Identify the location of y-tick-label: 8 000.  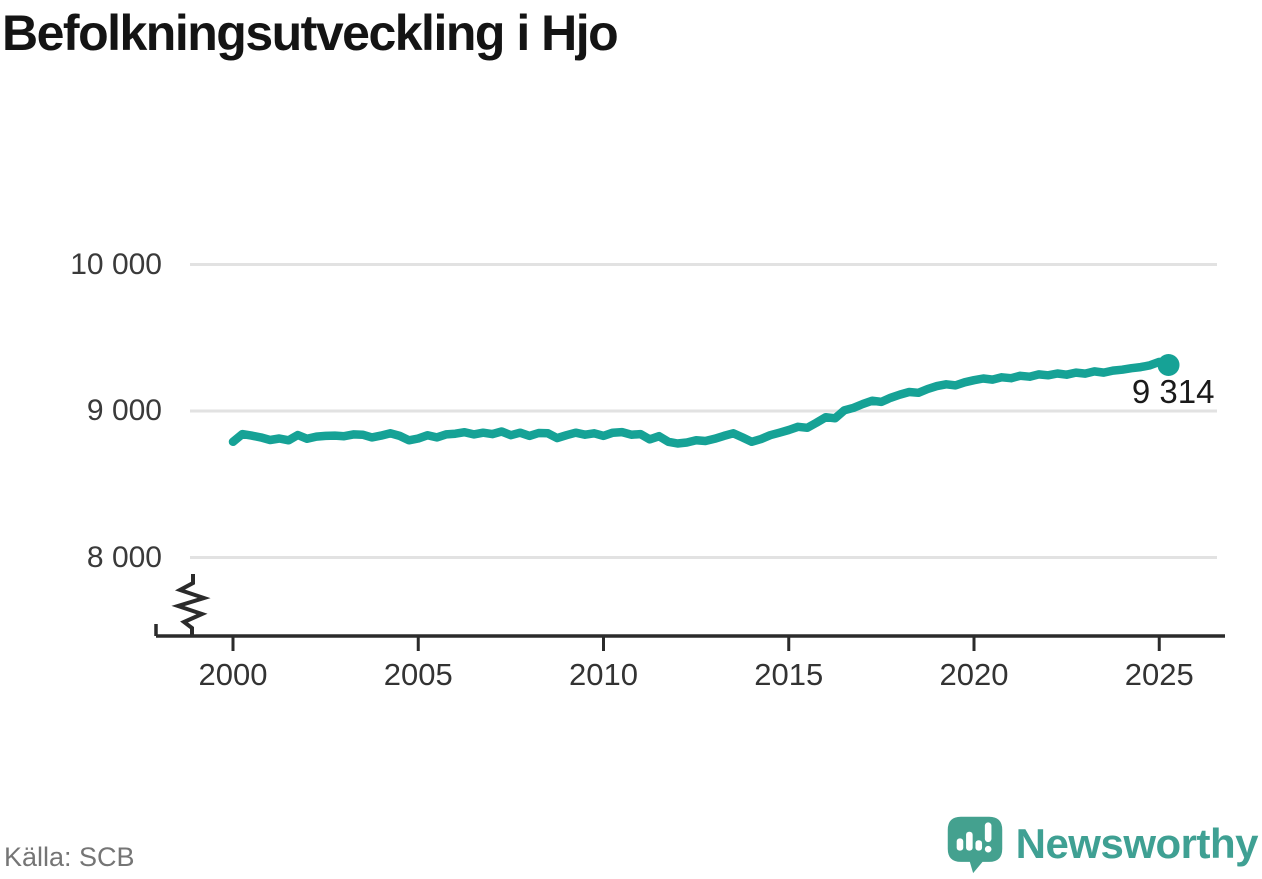
(124, 557).